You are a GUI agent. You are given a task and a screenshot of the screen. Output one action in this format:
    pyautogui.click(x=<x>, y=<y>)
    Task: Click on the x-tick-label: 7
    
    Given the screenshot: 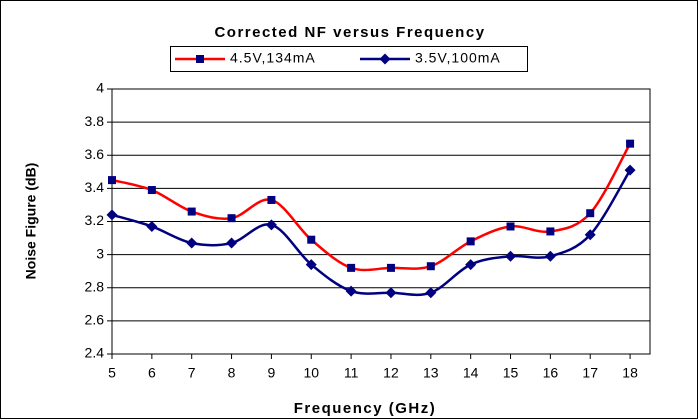 What is the action you would take?
    pyautogui.click(x=192, y=373)
    